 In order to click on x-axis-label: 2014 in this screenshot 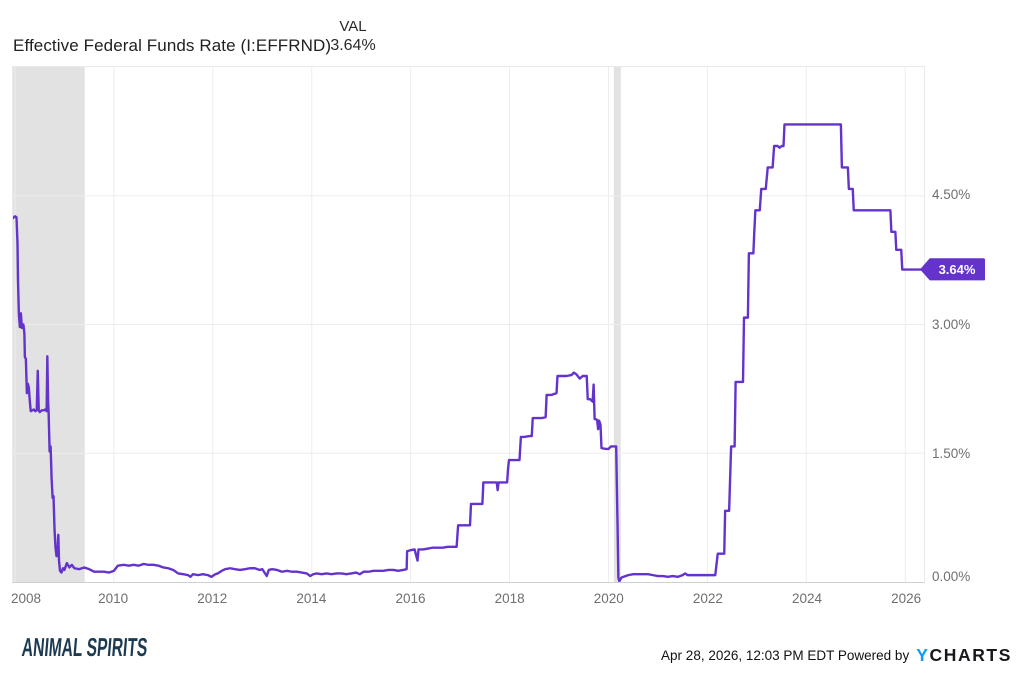, I will do `click(311, 598)`.